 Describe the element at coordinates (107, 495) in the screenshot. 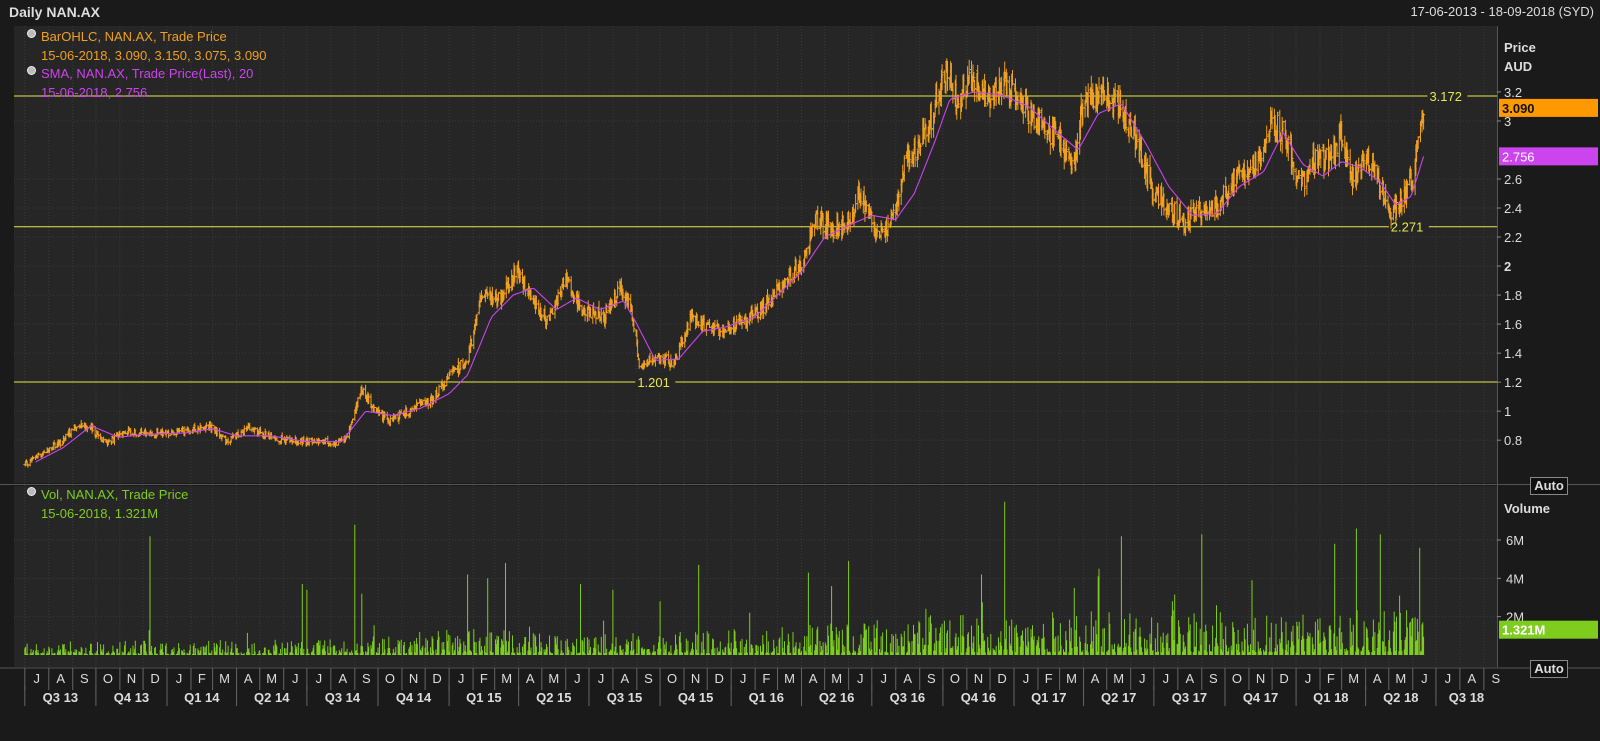

I see `legend-volume: Vol, NAN.AX, Trade Price` at that location.